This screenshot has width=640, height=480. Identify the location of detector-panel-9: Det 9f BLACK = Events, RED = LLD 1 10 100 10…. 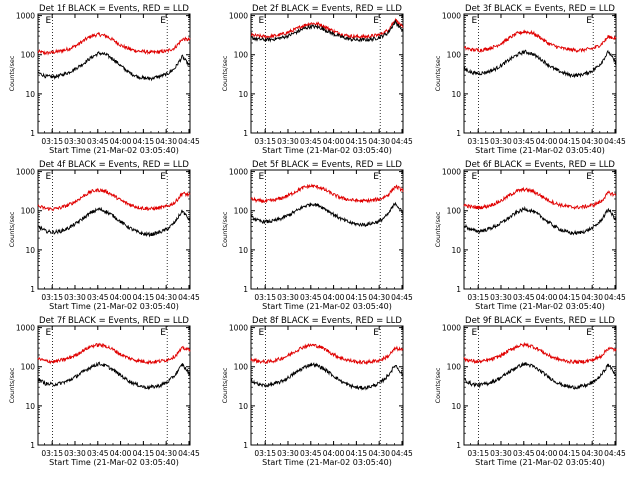
(530, 391).